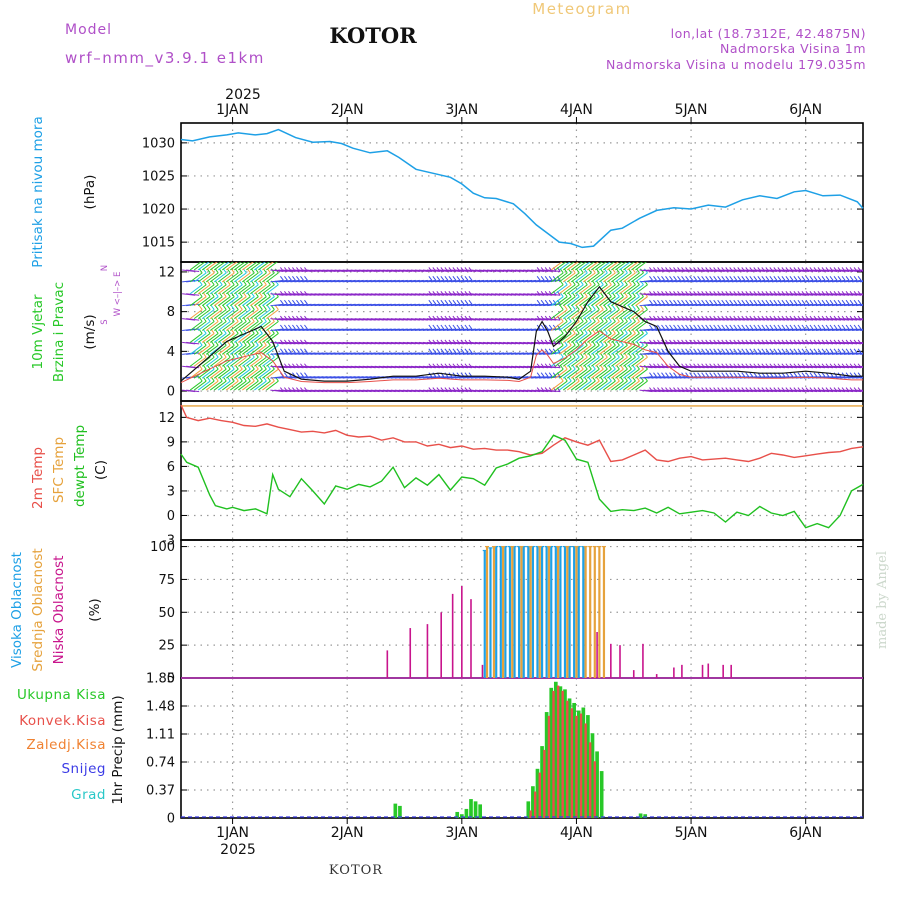 The width and height of the screenshot is (900, 900). What do you see at coordinates (505, 749) in the screenshot?
I see `panel-precip: 0 0.37 0.74 1.11 1.48 1.85` at bounding box center [505, 749].